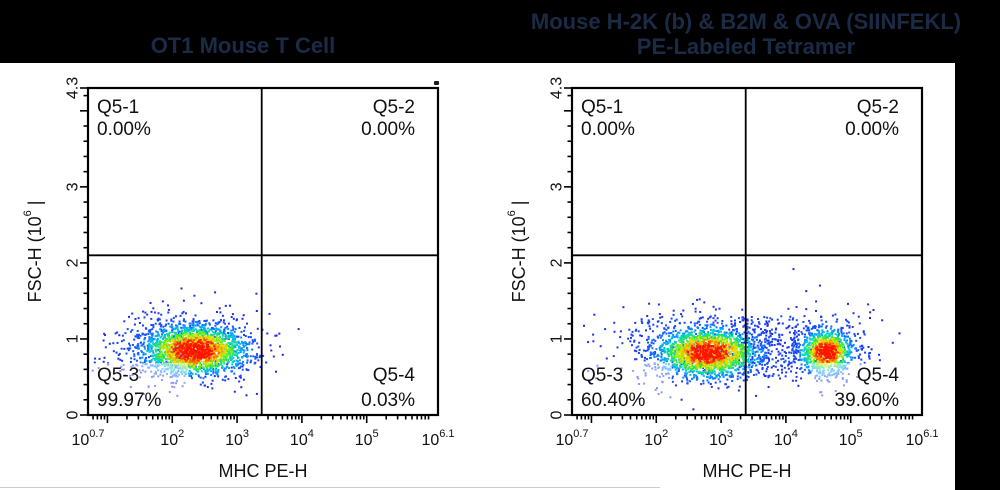 The image size is (1000, 490). Describe the element at coordinates (73, 338) in the screenshot. I see `y-tick-label: 1` at that location.